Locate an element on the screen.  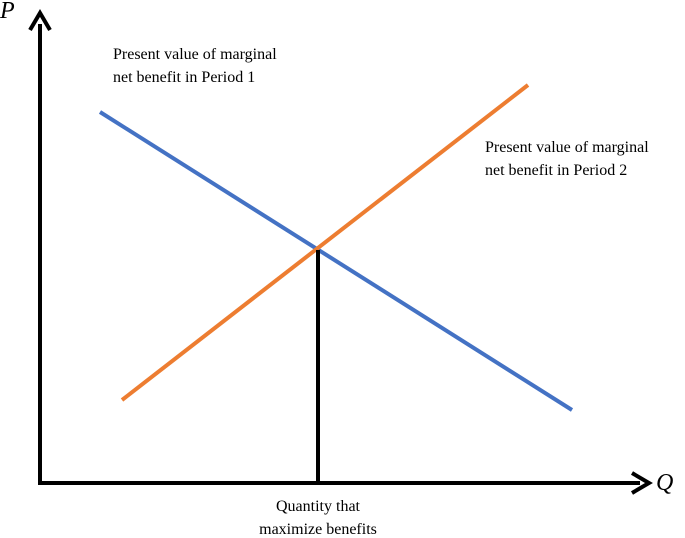
equilibrium-label: maximize benefits is located at coordinates (318, 529).